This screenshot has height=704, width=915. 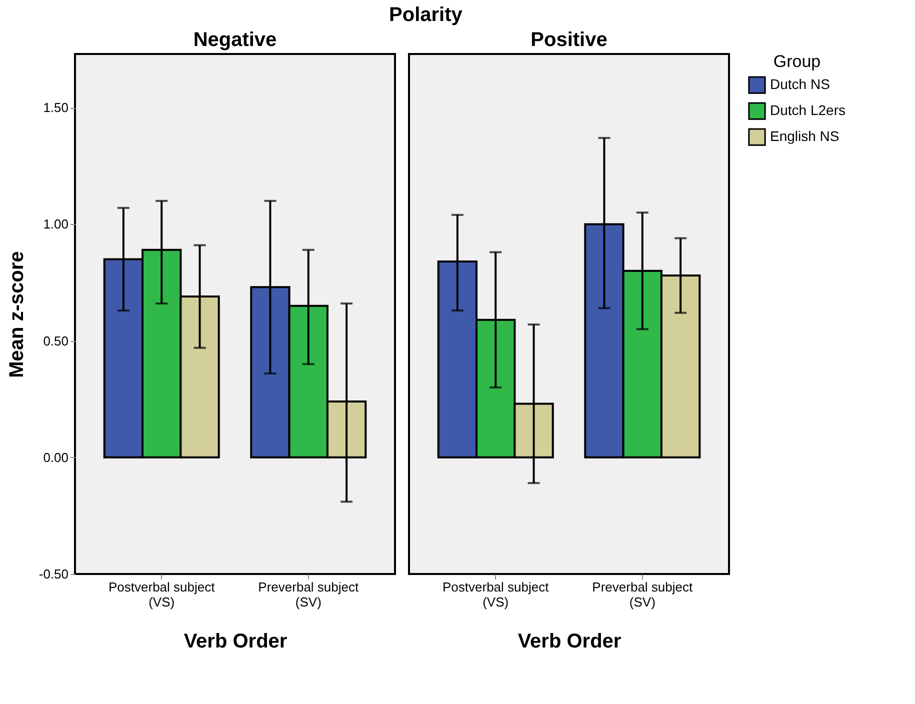 I want to click on legend-label: Dutch NS, so click(x=800, y=84).